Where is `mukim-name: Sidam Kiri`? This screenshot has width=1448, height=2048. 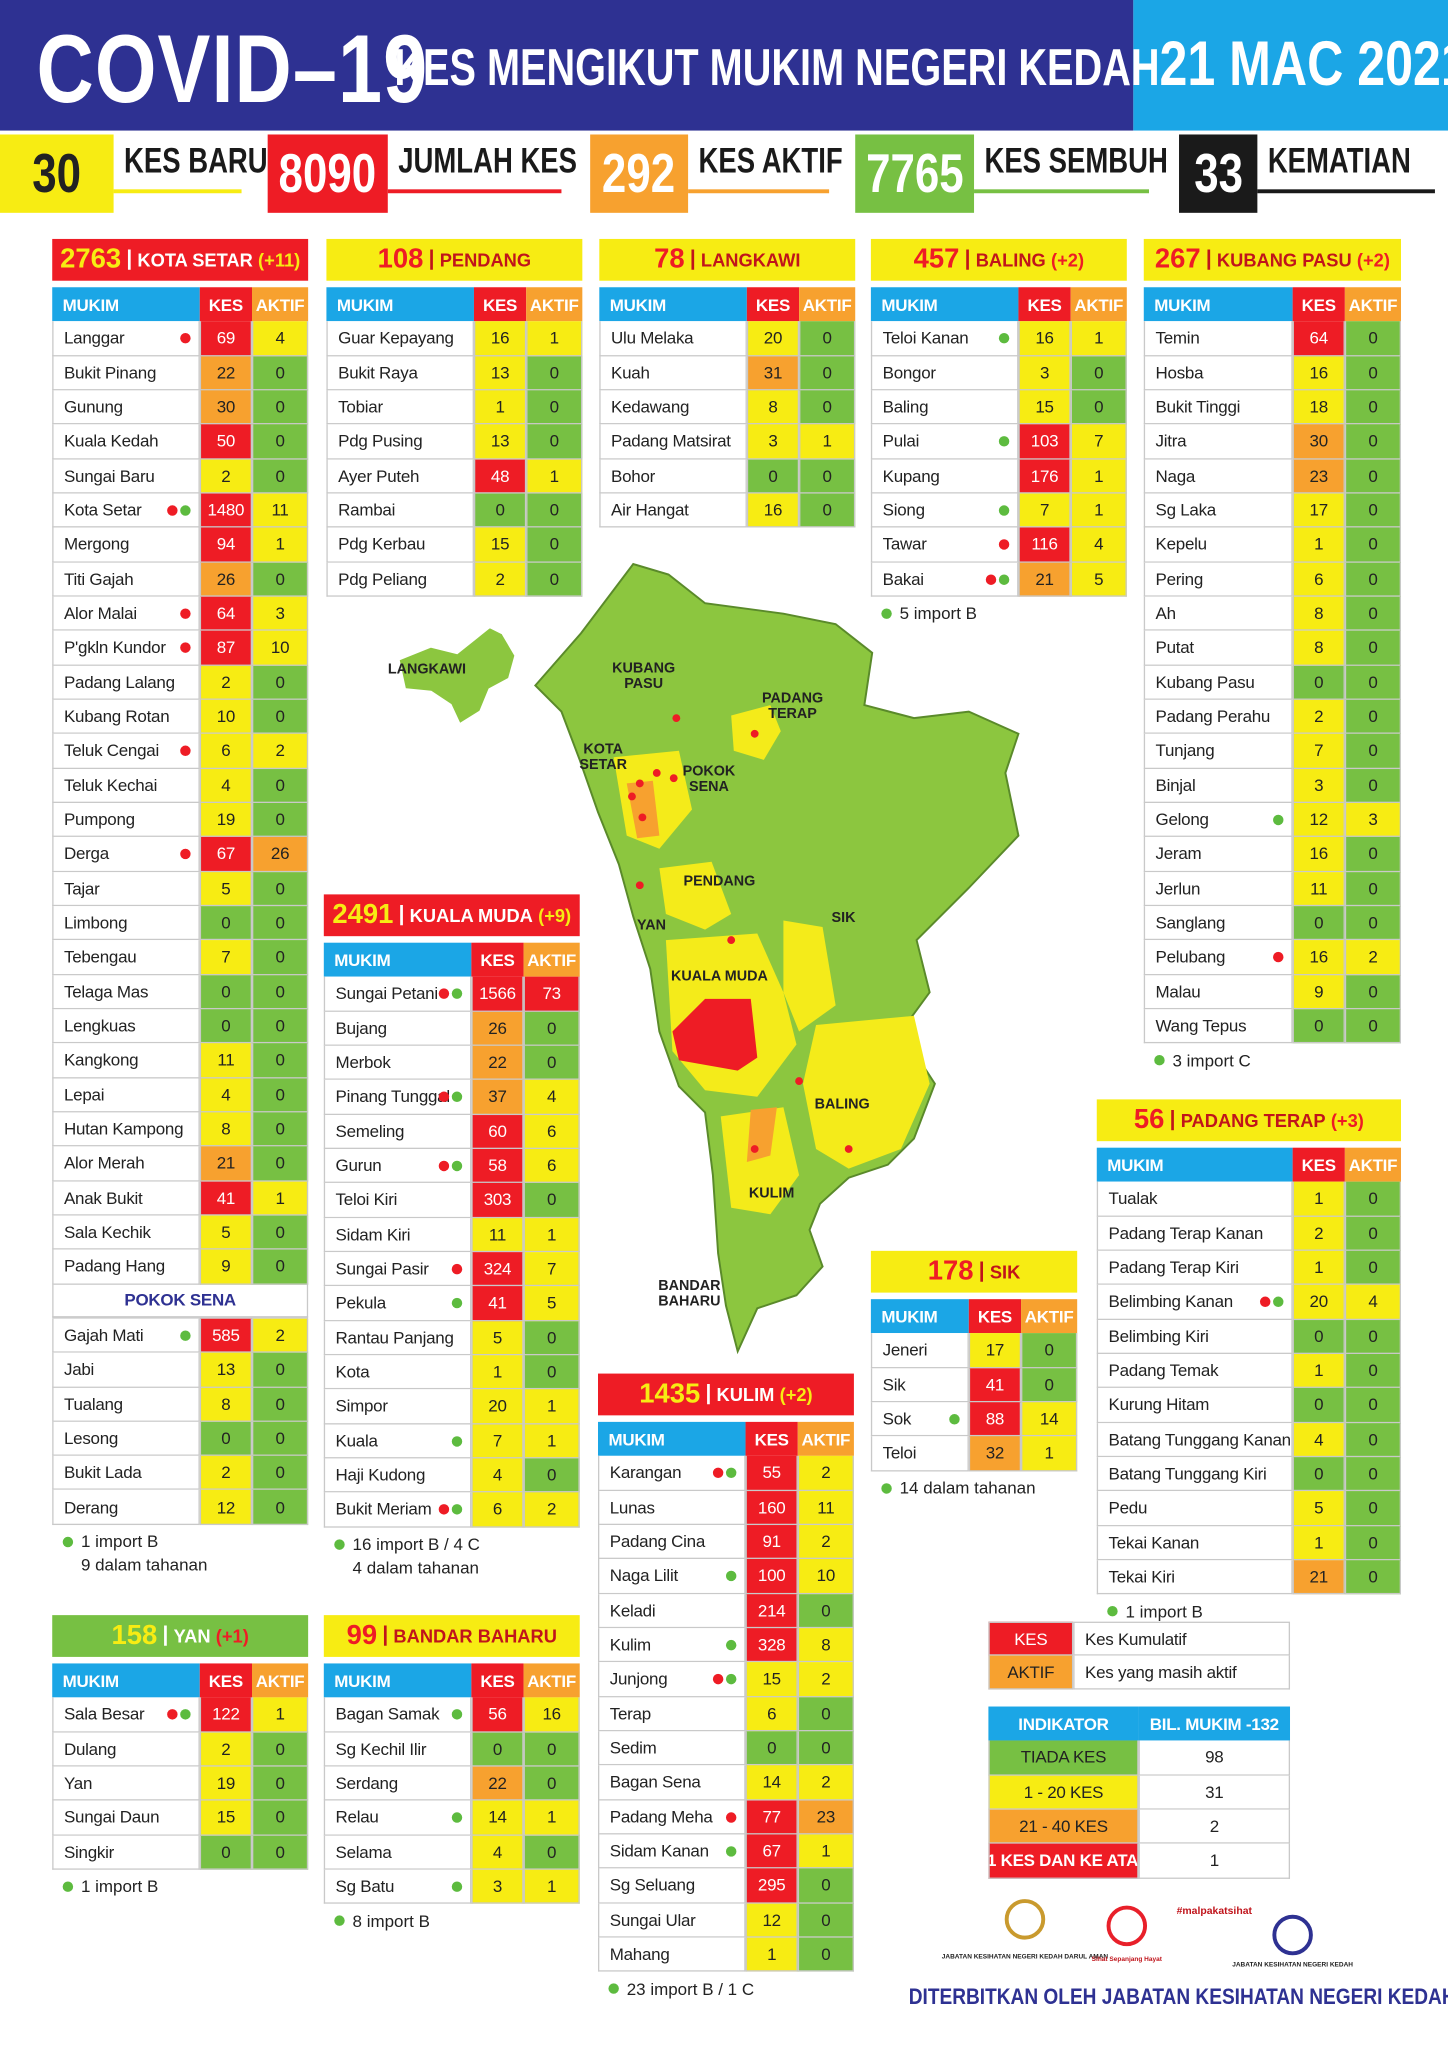
mukim-name: Sidam Kiri is located at coordinates (397, 1235).